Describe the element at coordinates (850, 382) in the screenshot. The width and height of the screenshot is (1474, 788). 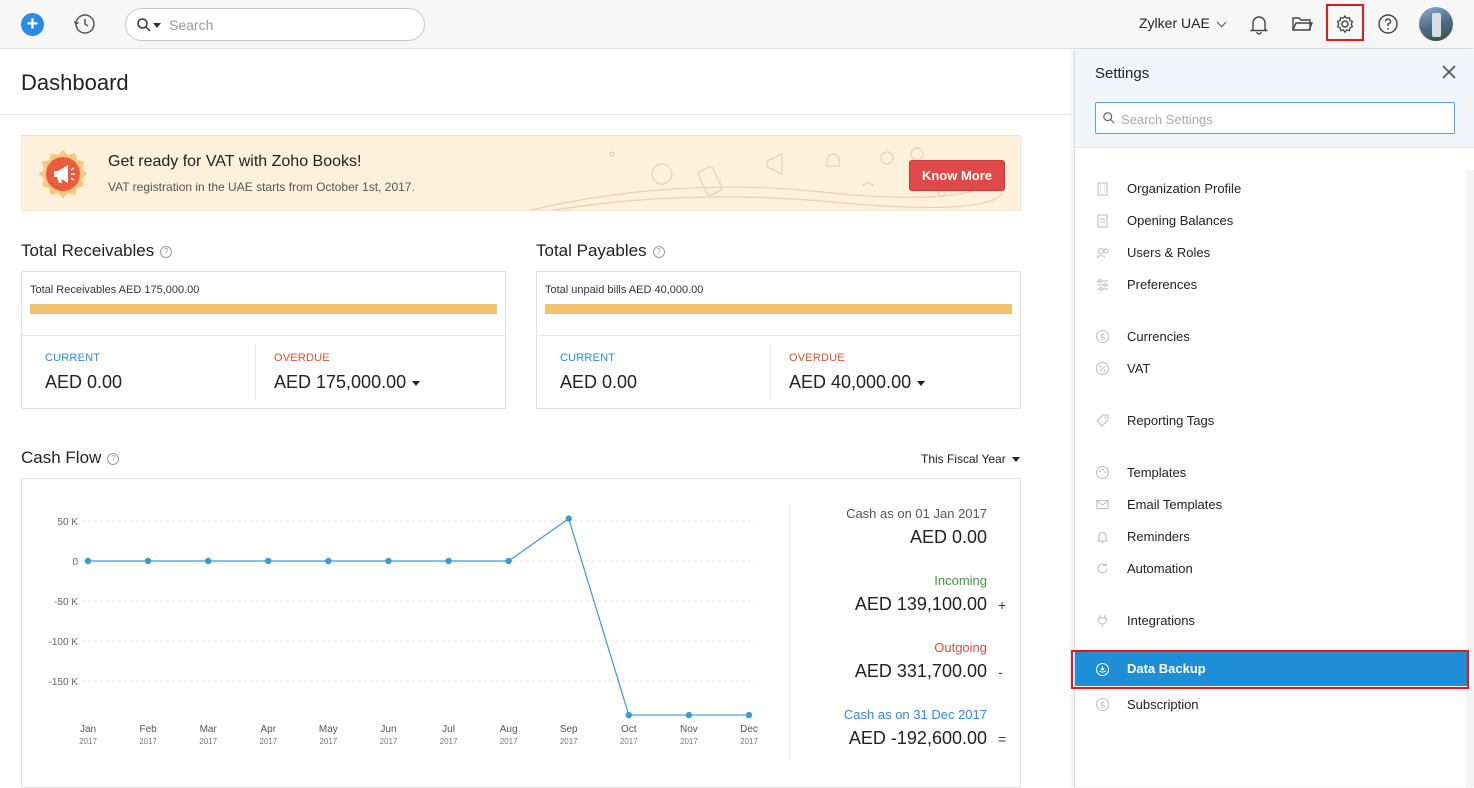
I see `payables-overdue-amount: AED 40,000.00` at that location.